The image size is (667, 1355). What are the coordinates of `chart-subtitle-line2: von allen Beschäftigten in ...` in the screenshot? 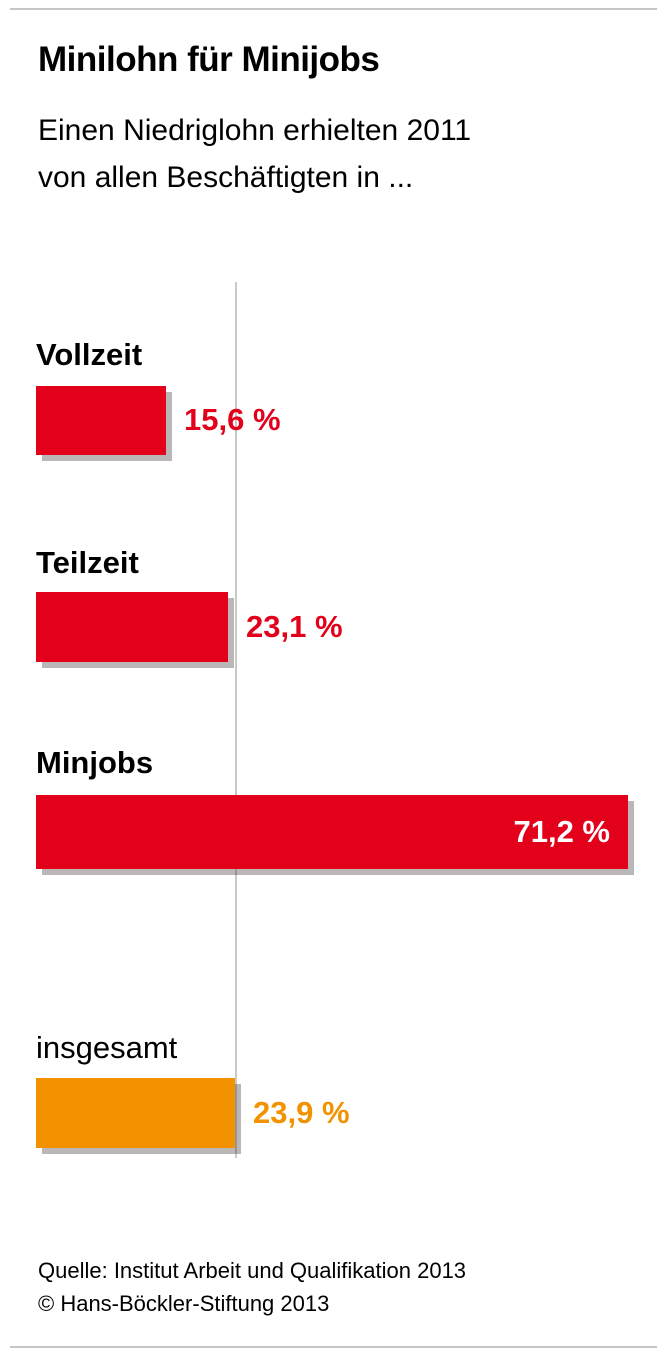 It's located at (226, 177).